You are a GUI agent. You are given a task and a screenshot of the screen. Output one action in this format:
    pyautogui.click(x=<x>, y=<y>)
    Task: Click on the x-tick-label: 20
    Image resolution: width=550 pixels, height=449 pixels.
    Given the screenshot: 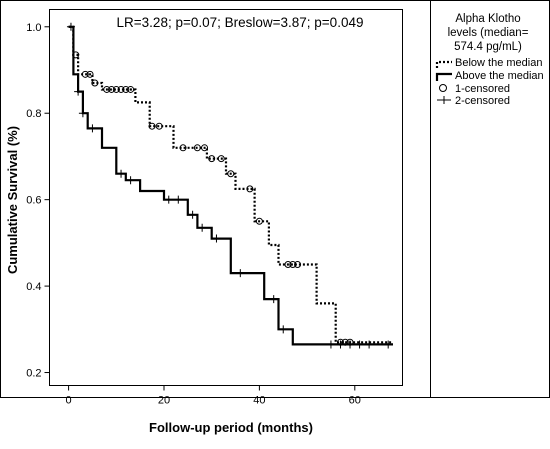 What is the action you would take?
    pyautogui.click(x=164, y=401)
    